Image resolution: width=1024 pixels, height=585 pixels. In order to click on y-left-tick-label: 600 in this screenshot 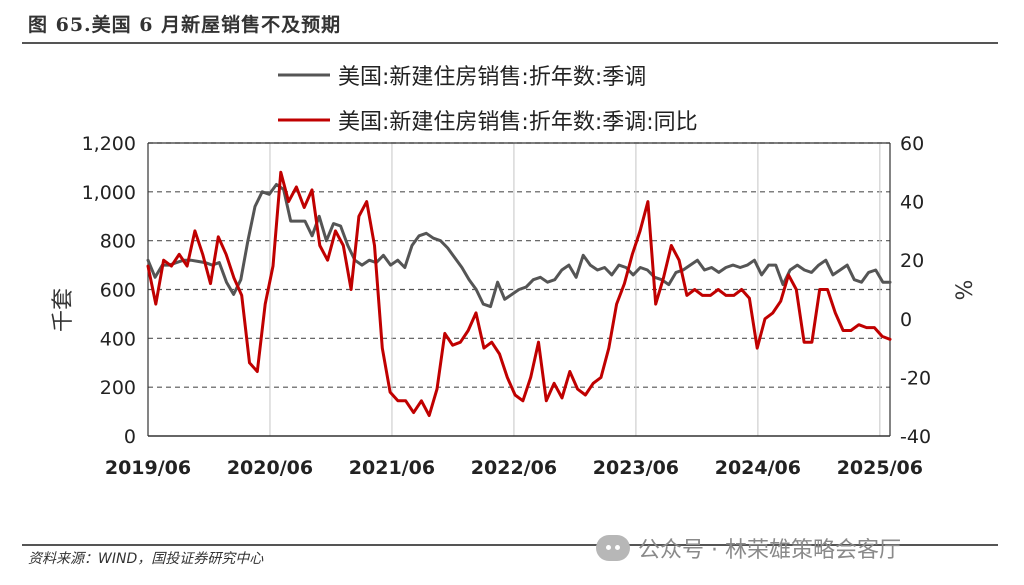, I will do `click(118, 291)`.